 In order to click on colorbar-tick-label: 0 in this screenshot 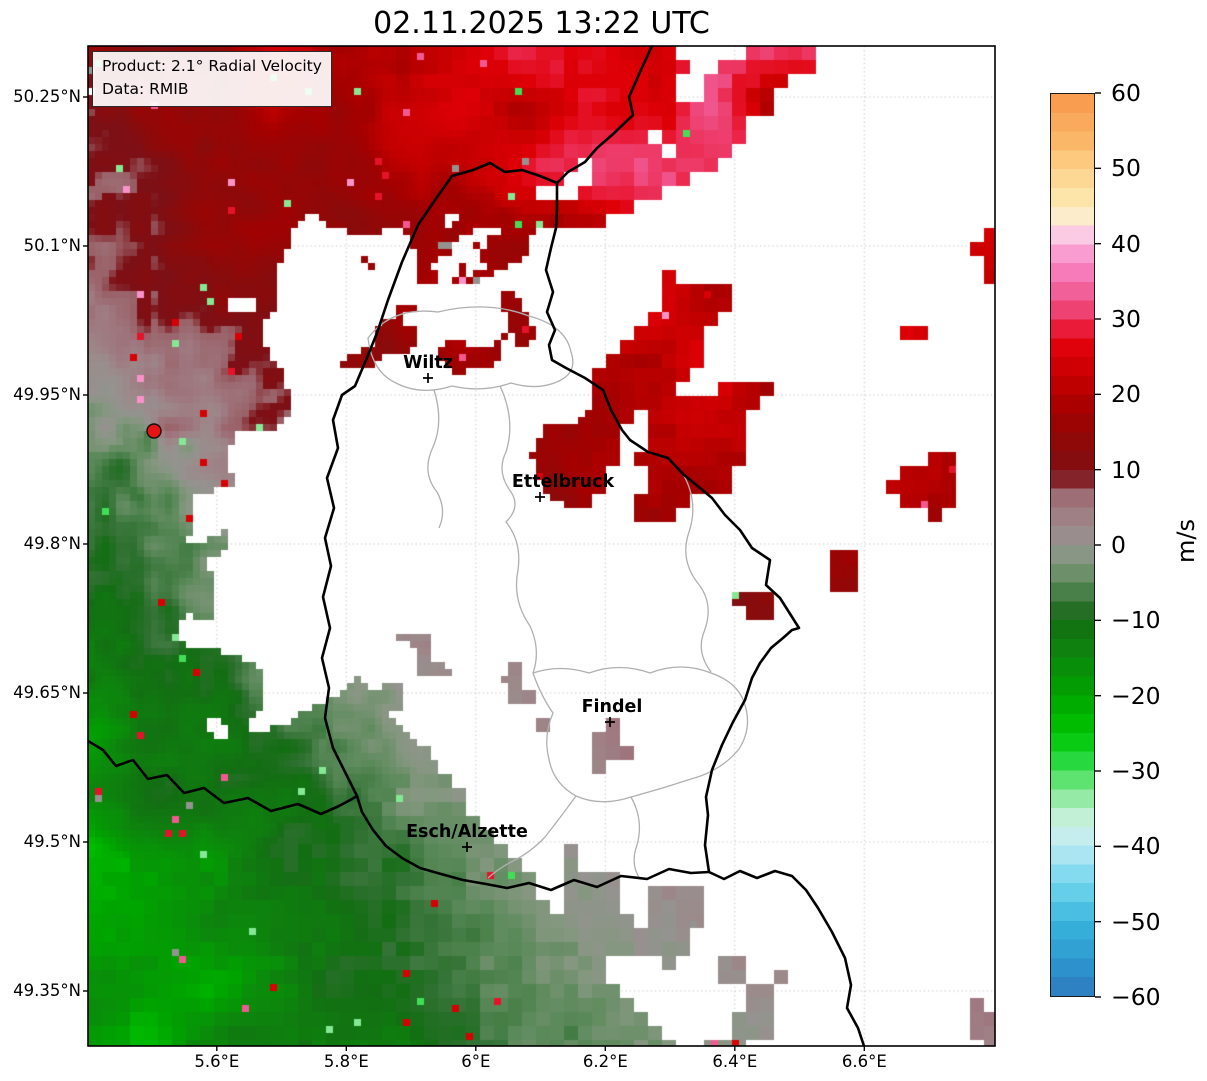, I will do `click(1118, 545)`.